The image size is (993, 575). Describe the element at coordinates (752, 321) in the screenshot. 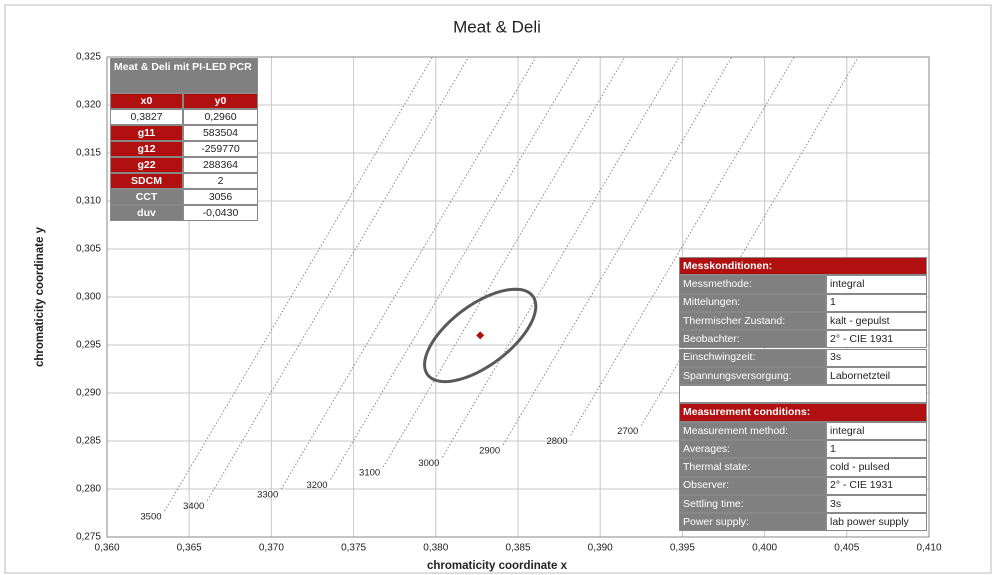

I see `condition-name: Thermischer Zustand:` at that location.